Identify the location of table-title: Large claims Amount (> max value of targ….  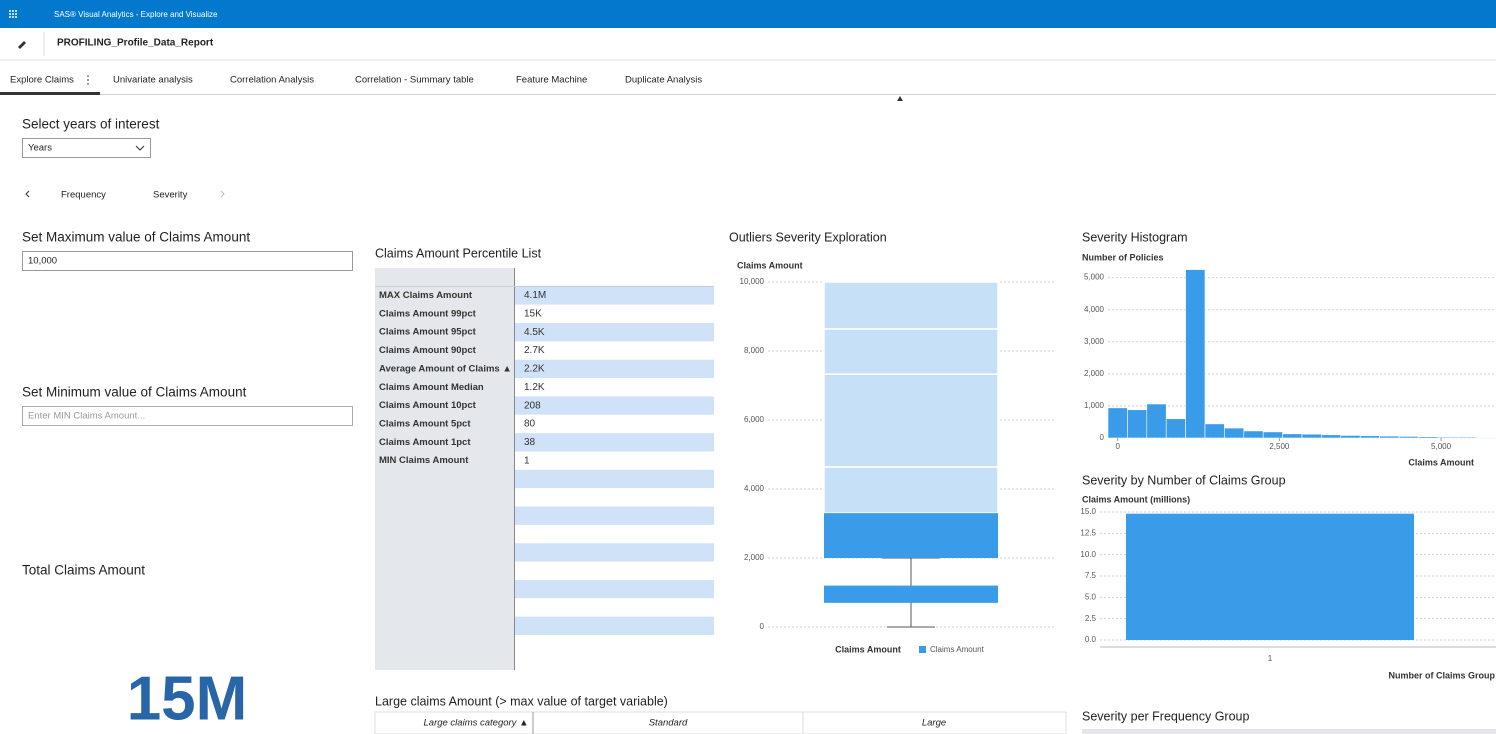
(521, 701).